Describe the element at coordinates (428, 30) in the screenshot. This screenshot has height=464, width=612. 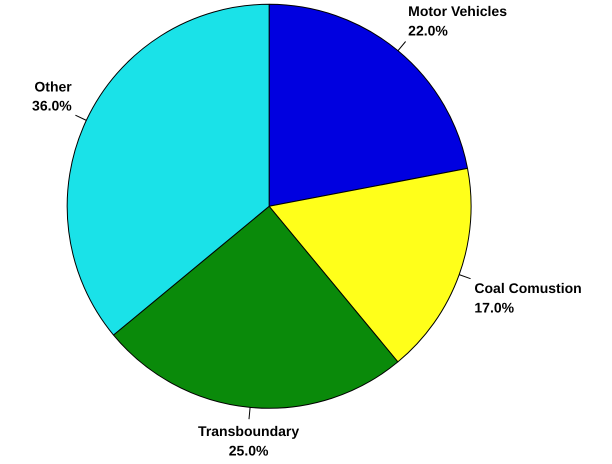
I see `data-label: 22.0%` at that location.